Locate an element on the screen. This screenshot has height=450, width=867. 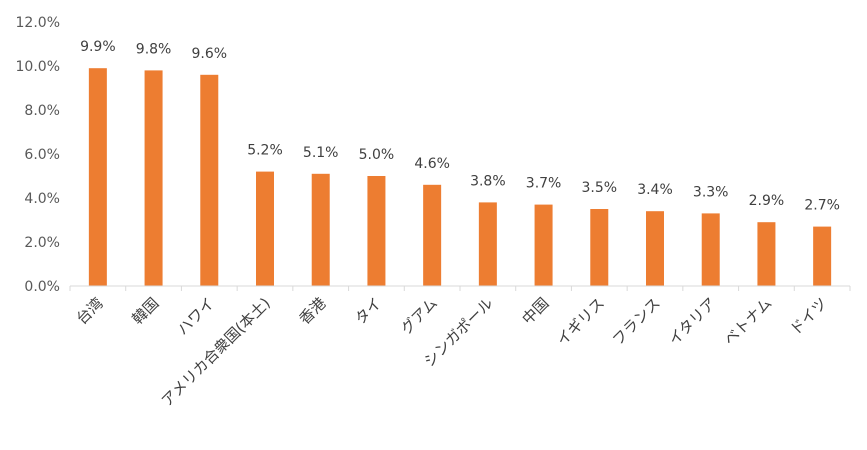
y-tick-label: 4.0% is located at coordinates (42, 199).